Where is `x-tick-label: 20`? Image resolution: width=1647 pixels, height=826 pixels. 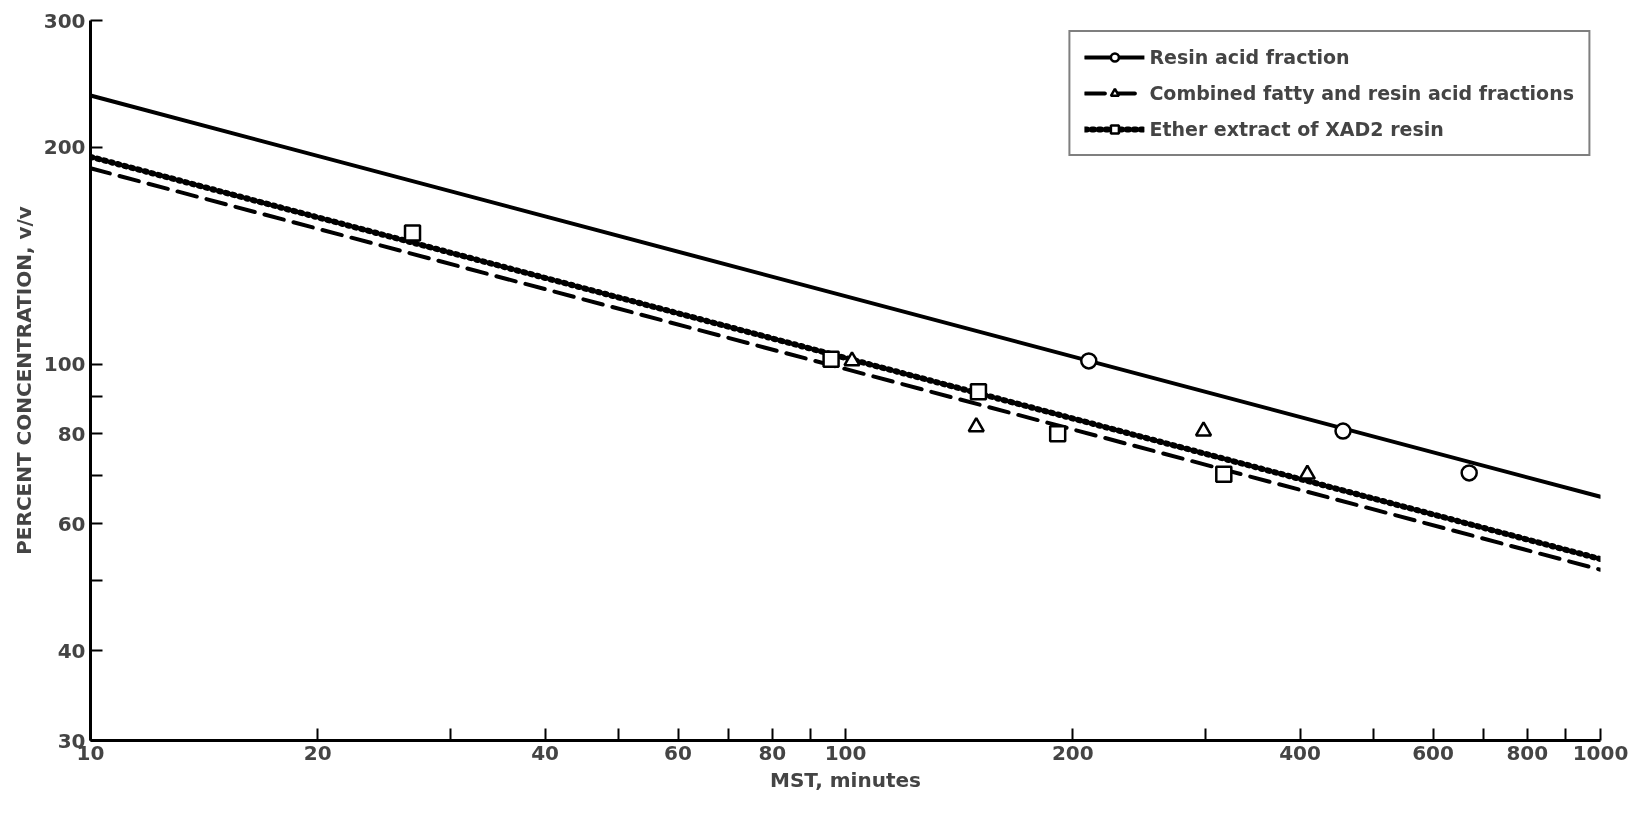 x-tick-label: 20 is located at coordinates (317, 752).